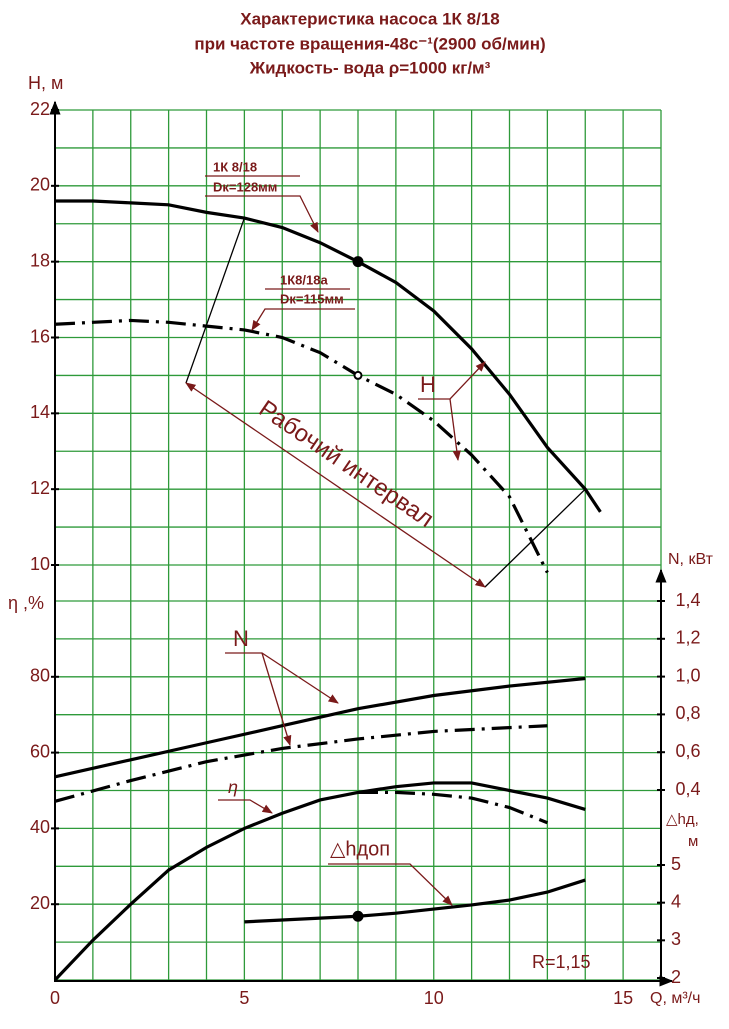 This screenshot has width=729, height=1029. Describe the element at coordinates (434, 998) in the screenshot. I see `x-tick-label: 10` at that location.